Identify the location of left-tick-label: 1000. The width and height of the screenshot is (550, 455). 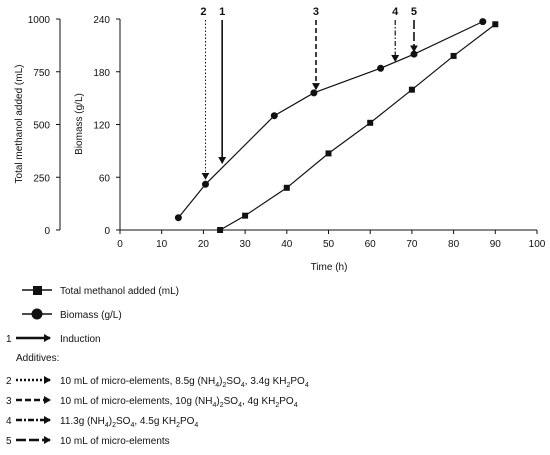
(39, 20).